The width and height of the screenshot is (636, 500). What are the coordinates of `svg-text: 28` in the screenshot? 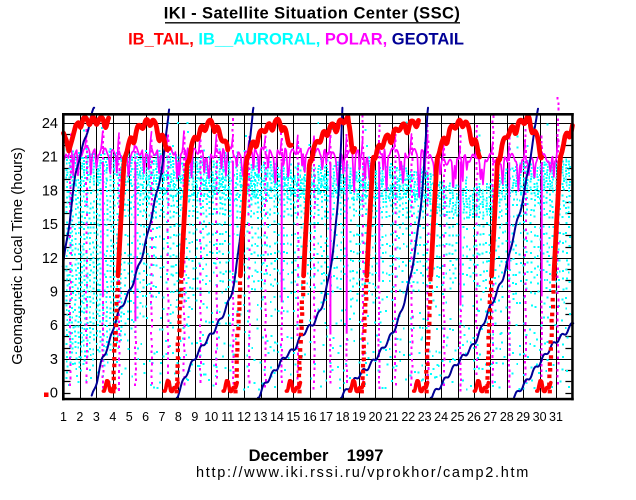 It's located at (507, 417).